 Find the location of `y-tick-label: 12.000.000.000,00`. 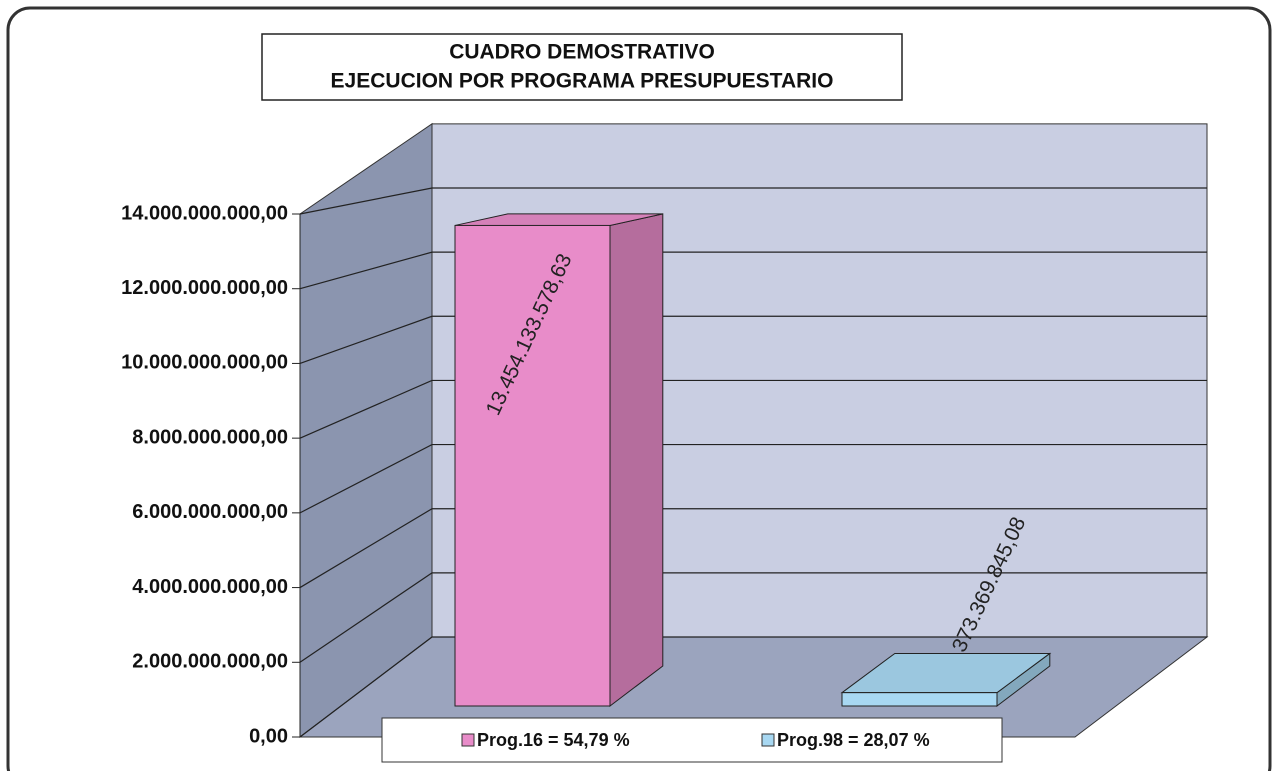

y-tick-label: 12.000.000.000,00 is located at coordinates (204, 288).